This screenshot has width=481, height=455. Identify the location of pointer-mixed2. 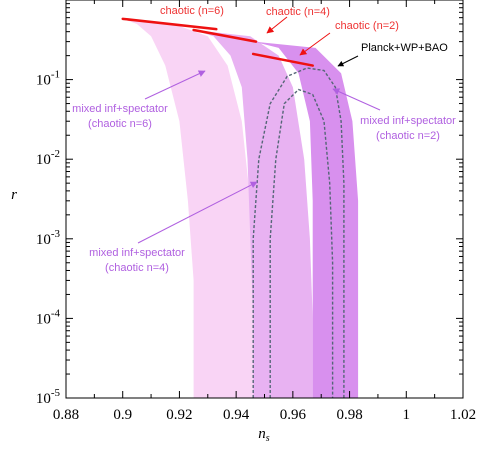
(356, 99).